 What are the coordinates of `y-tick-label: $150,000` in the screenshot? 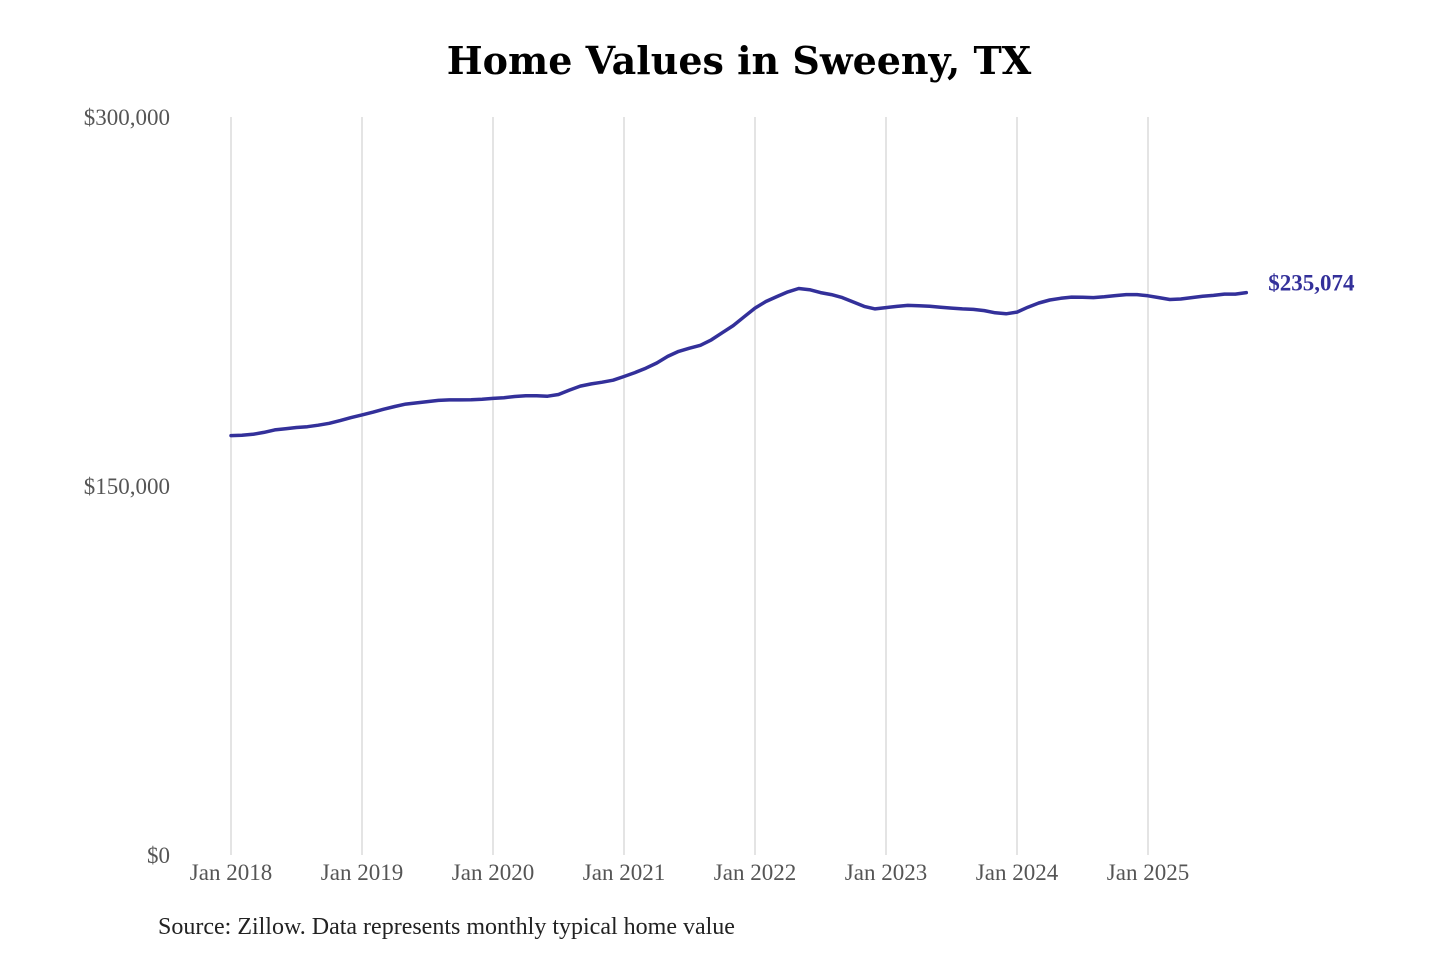 It's located at (127, 486).